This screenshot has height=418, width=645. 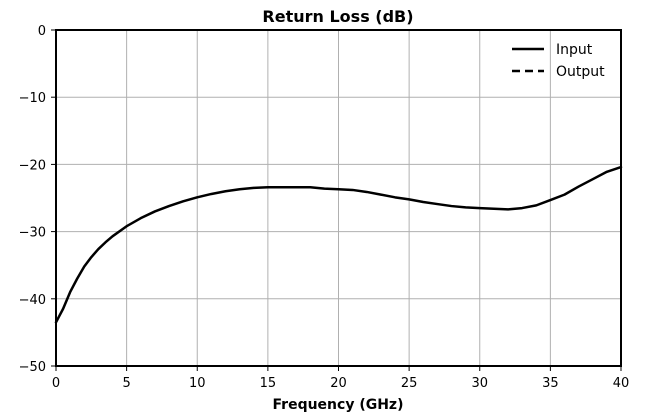 I want to click on y-tick-label: −10, so click(x=32, y=98).